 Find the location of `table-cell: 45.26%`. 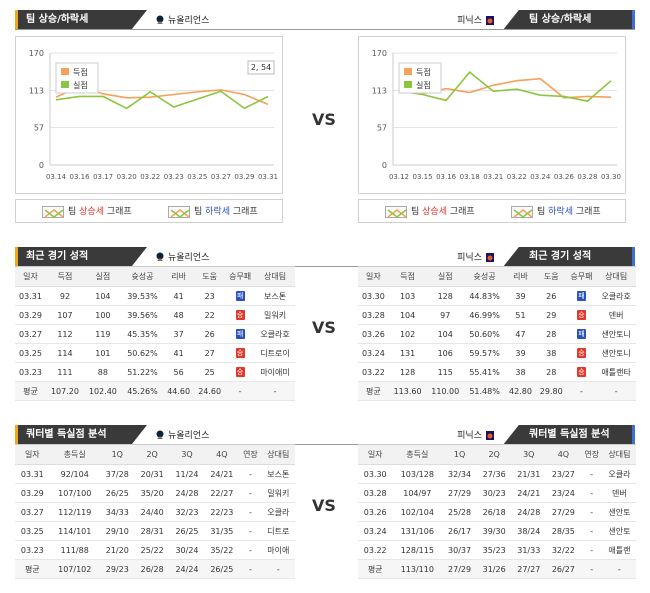

table-cell: 45.26% is located at coordinates (142, 391).